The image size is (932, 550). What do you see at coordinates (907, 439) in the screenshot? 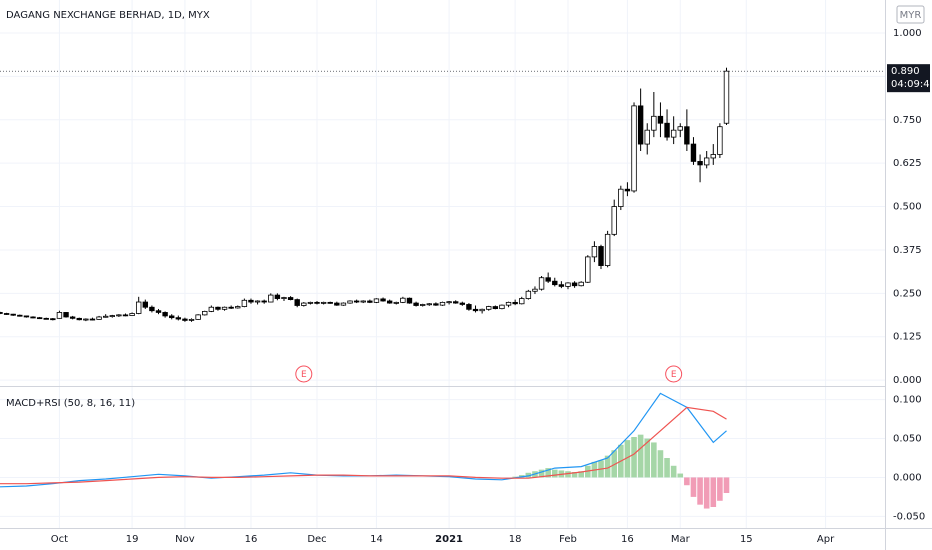
I see `y-tick-label: 0.050` at bounding box center [907, 439].